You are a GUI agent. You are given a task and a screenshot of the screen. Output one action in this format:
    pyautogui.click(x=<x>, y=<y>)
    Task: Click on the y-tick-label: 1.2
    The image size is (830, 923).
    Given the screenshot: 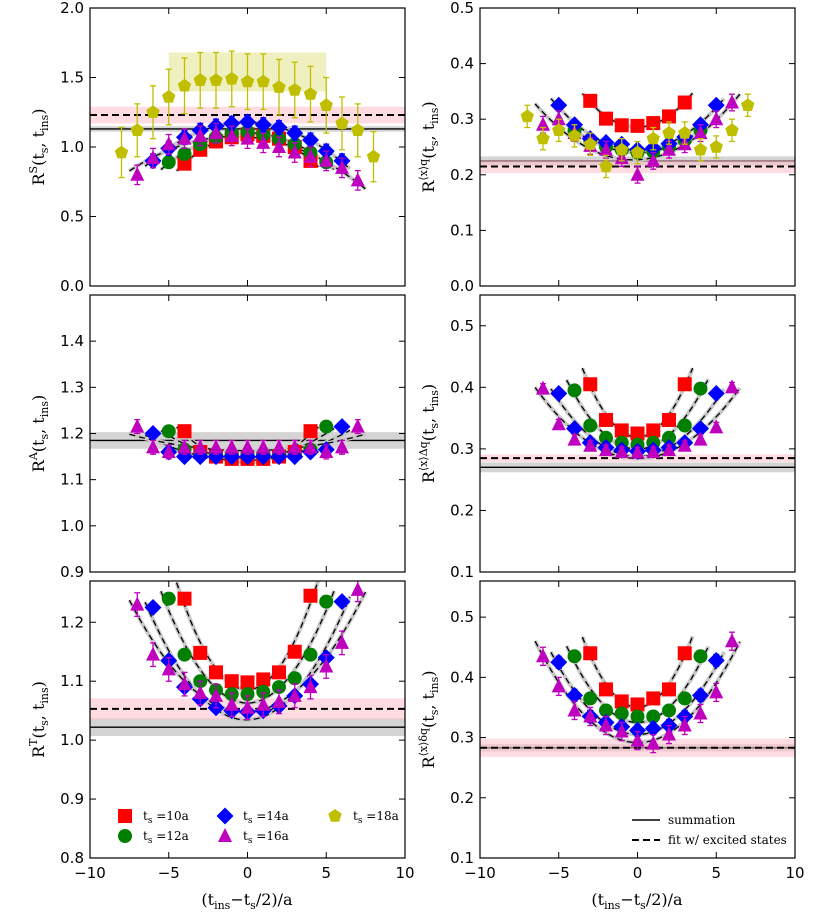 What is the action you would take?
    pyautogui.click(x=72, y=622)
    